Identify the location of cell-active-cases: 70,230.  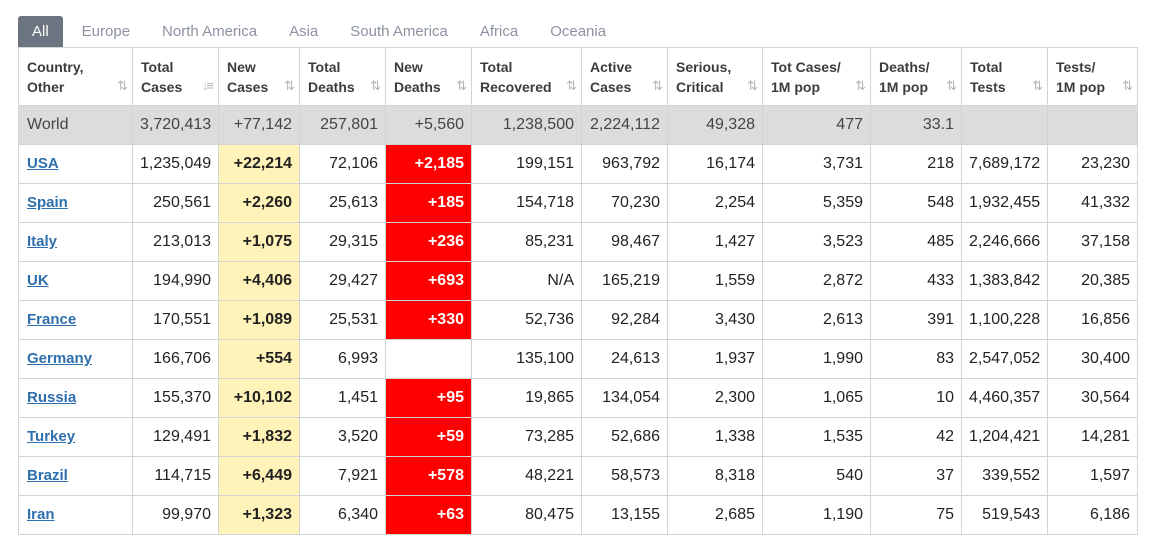
(624, 203).